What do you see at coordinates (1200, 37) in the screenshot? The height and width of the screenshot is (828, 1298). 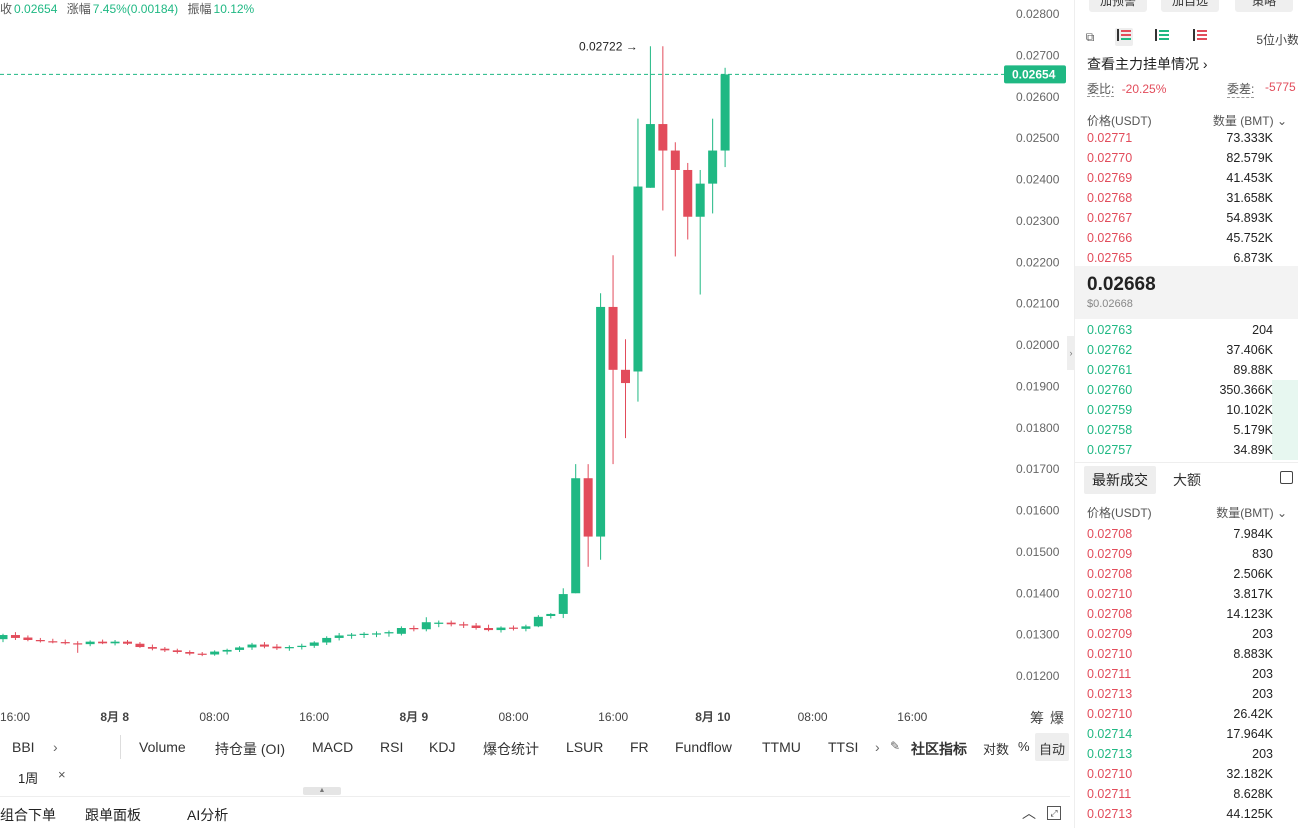 I see `view-asks-icon` at bounding box center [1200, 37].